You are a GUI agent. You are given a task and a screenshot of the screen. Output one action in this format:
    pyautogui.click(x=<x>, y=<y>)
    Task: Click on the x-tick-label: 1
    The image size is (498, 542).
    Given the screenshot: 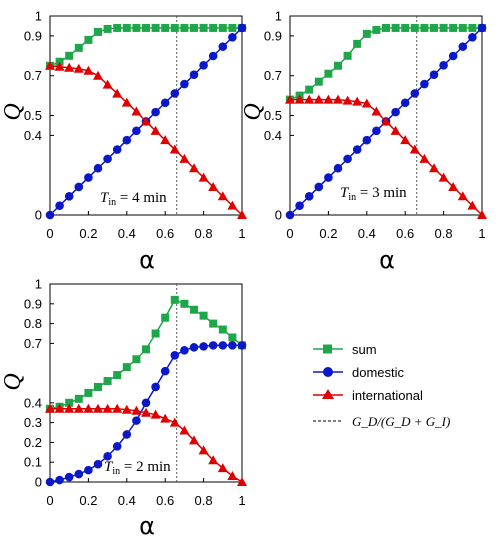 What is the action you would take?
    pyautogui.click(x=481, y=233)
    